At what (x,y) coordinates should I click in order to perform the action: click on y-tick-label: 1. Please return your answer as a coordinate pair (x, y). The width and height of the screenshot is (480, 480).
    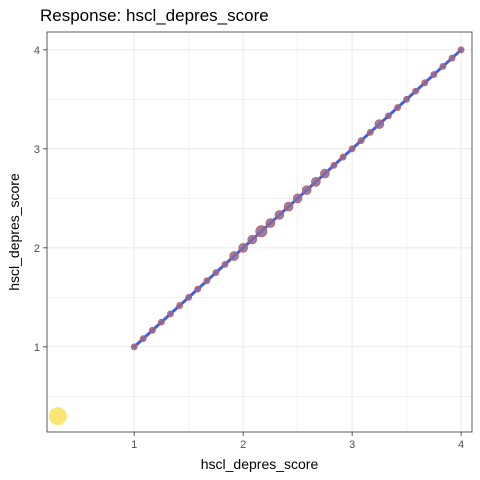
    Looking at the image, I should click on (37, 348).